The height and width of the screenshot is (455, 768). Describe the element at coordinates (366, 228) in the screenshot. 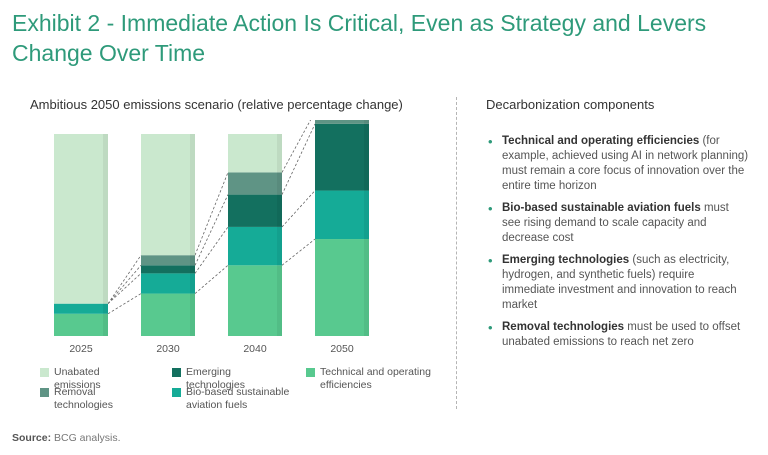

I see `bar-shade-2050` at that location.